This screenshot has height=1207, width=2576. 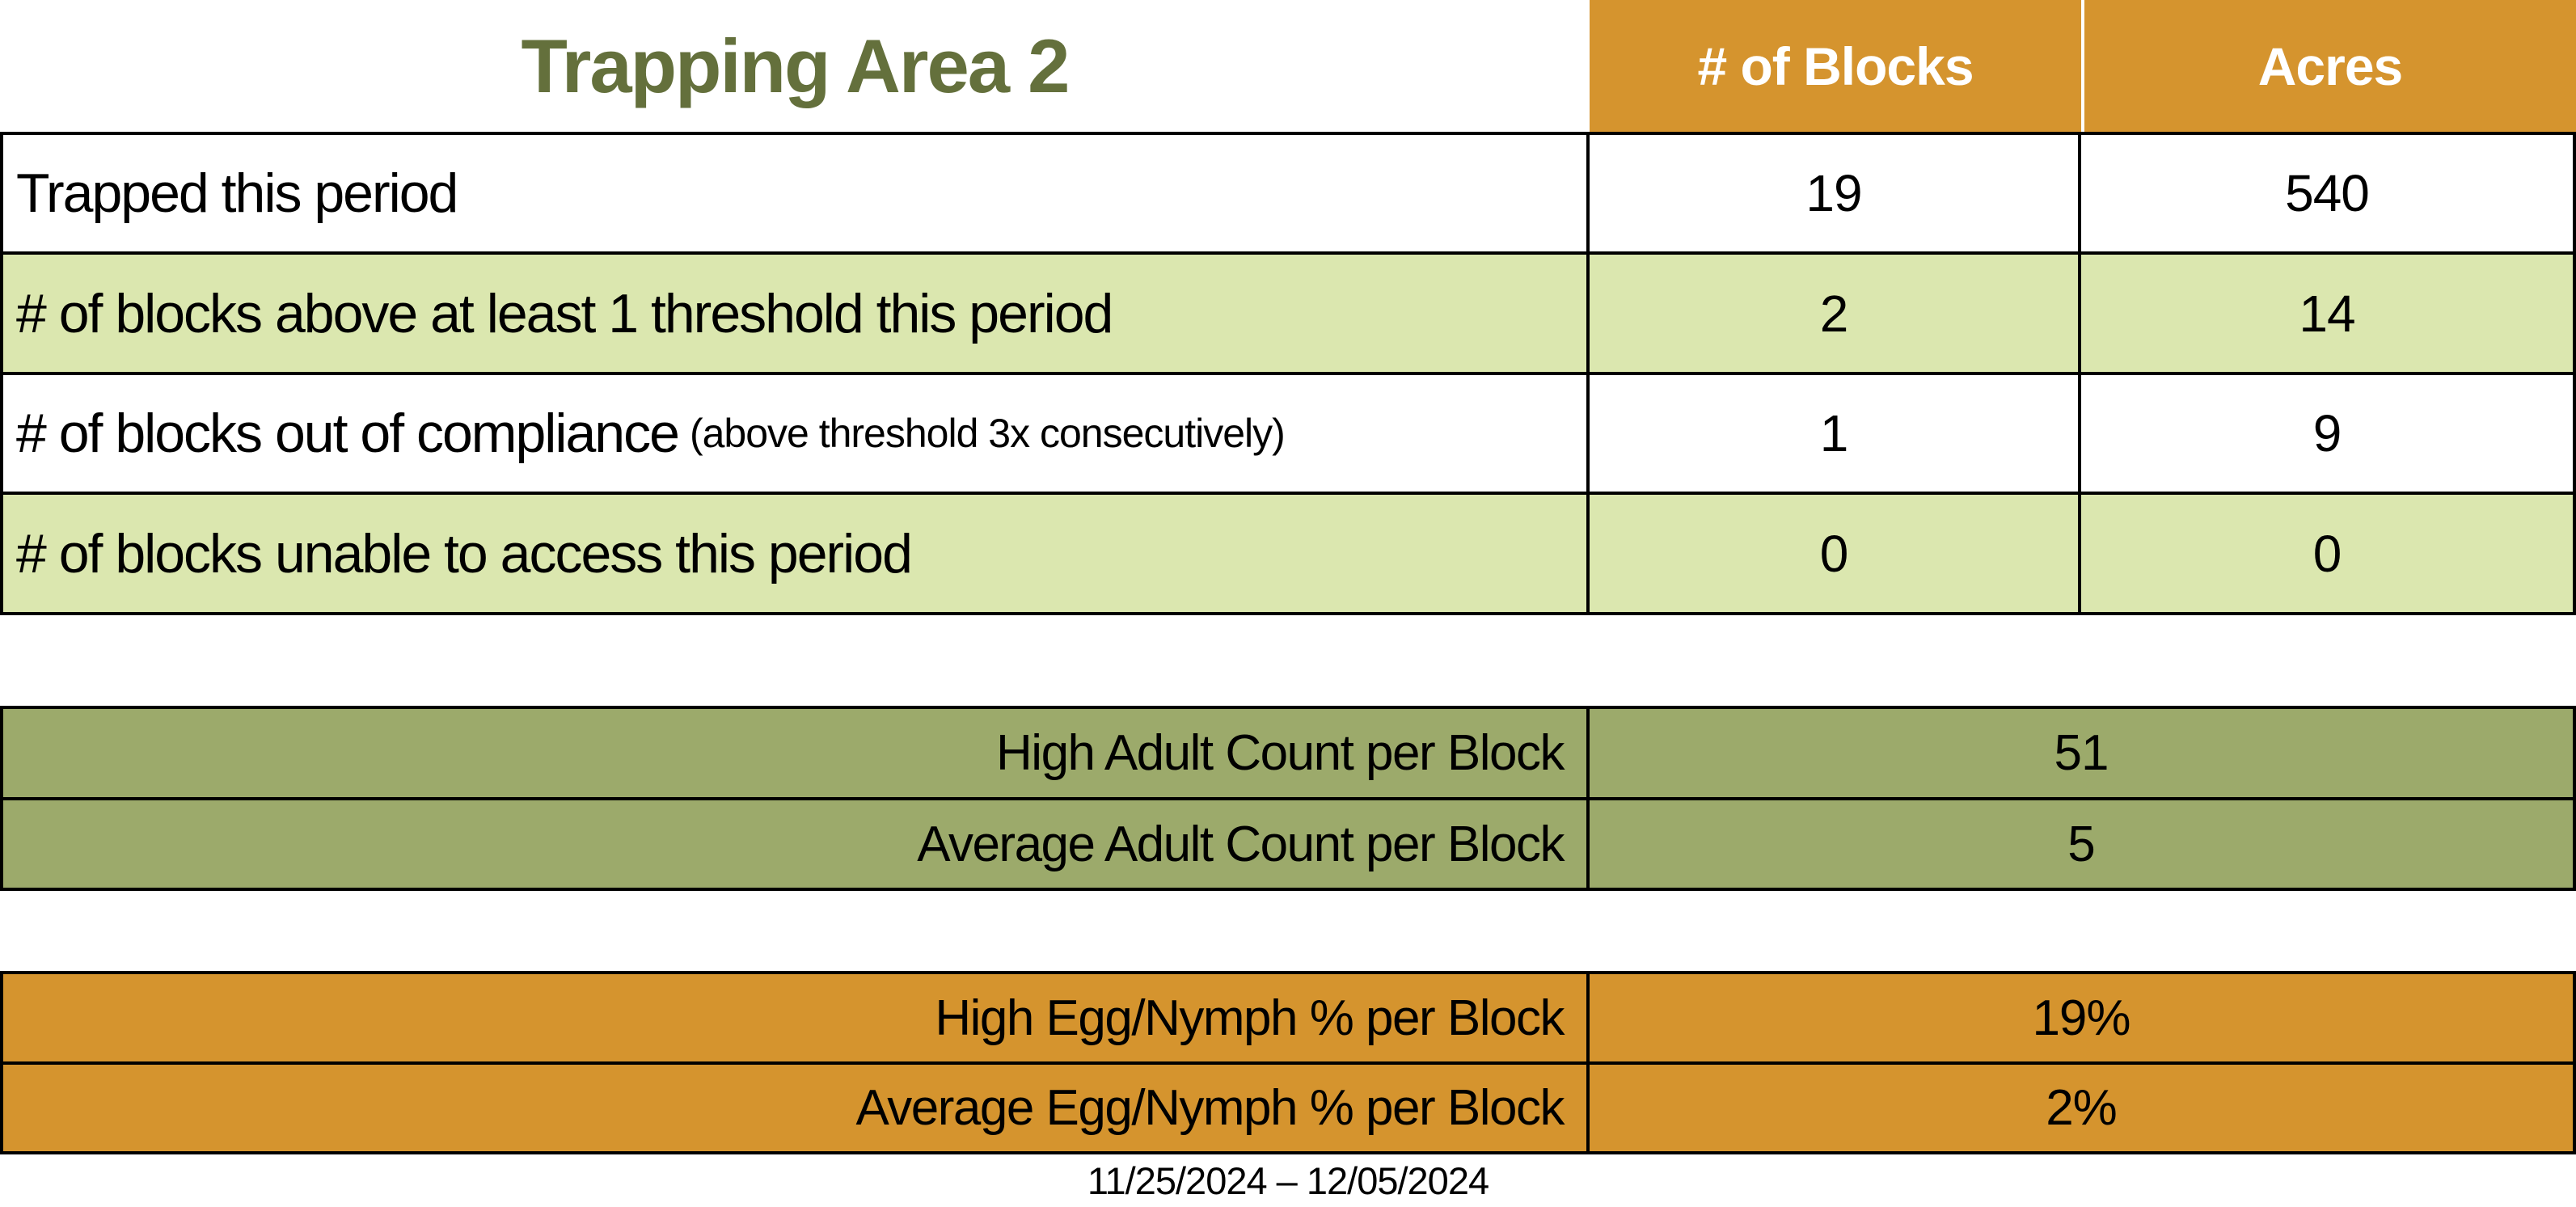 What do you see at coordinates (1288, 66) in the screenshot?
I see `summary-header-row: Trapping Area 2 # of Blocks Acres` at bounding box center [1288, 66].